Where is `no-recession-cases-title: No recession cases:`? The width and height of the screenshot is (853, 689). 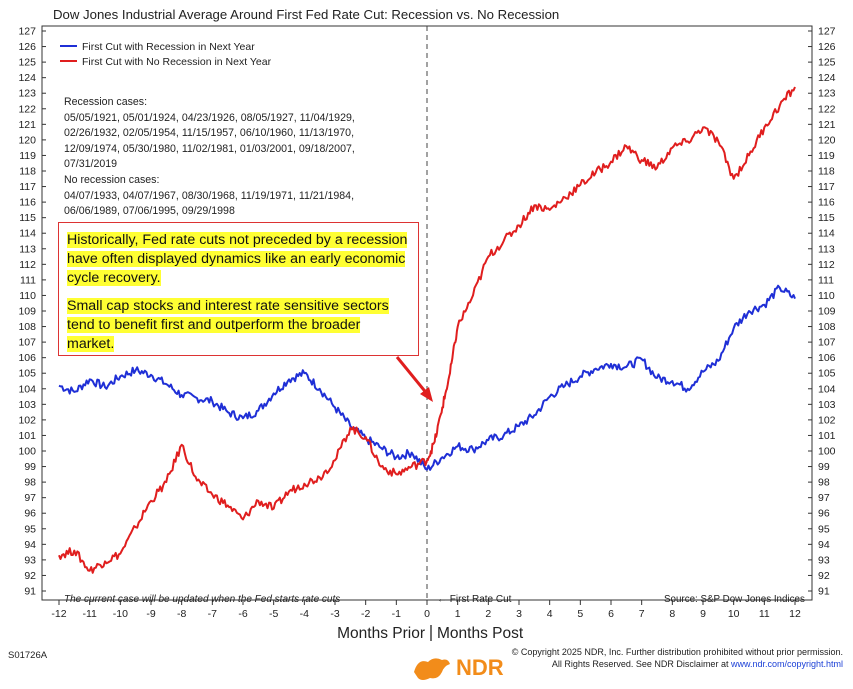 no-recession-cases-title: No recession cases: is located at coordinates (112, 179).